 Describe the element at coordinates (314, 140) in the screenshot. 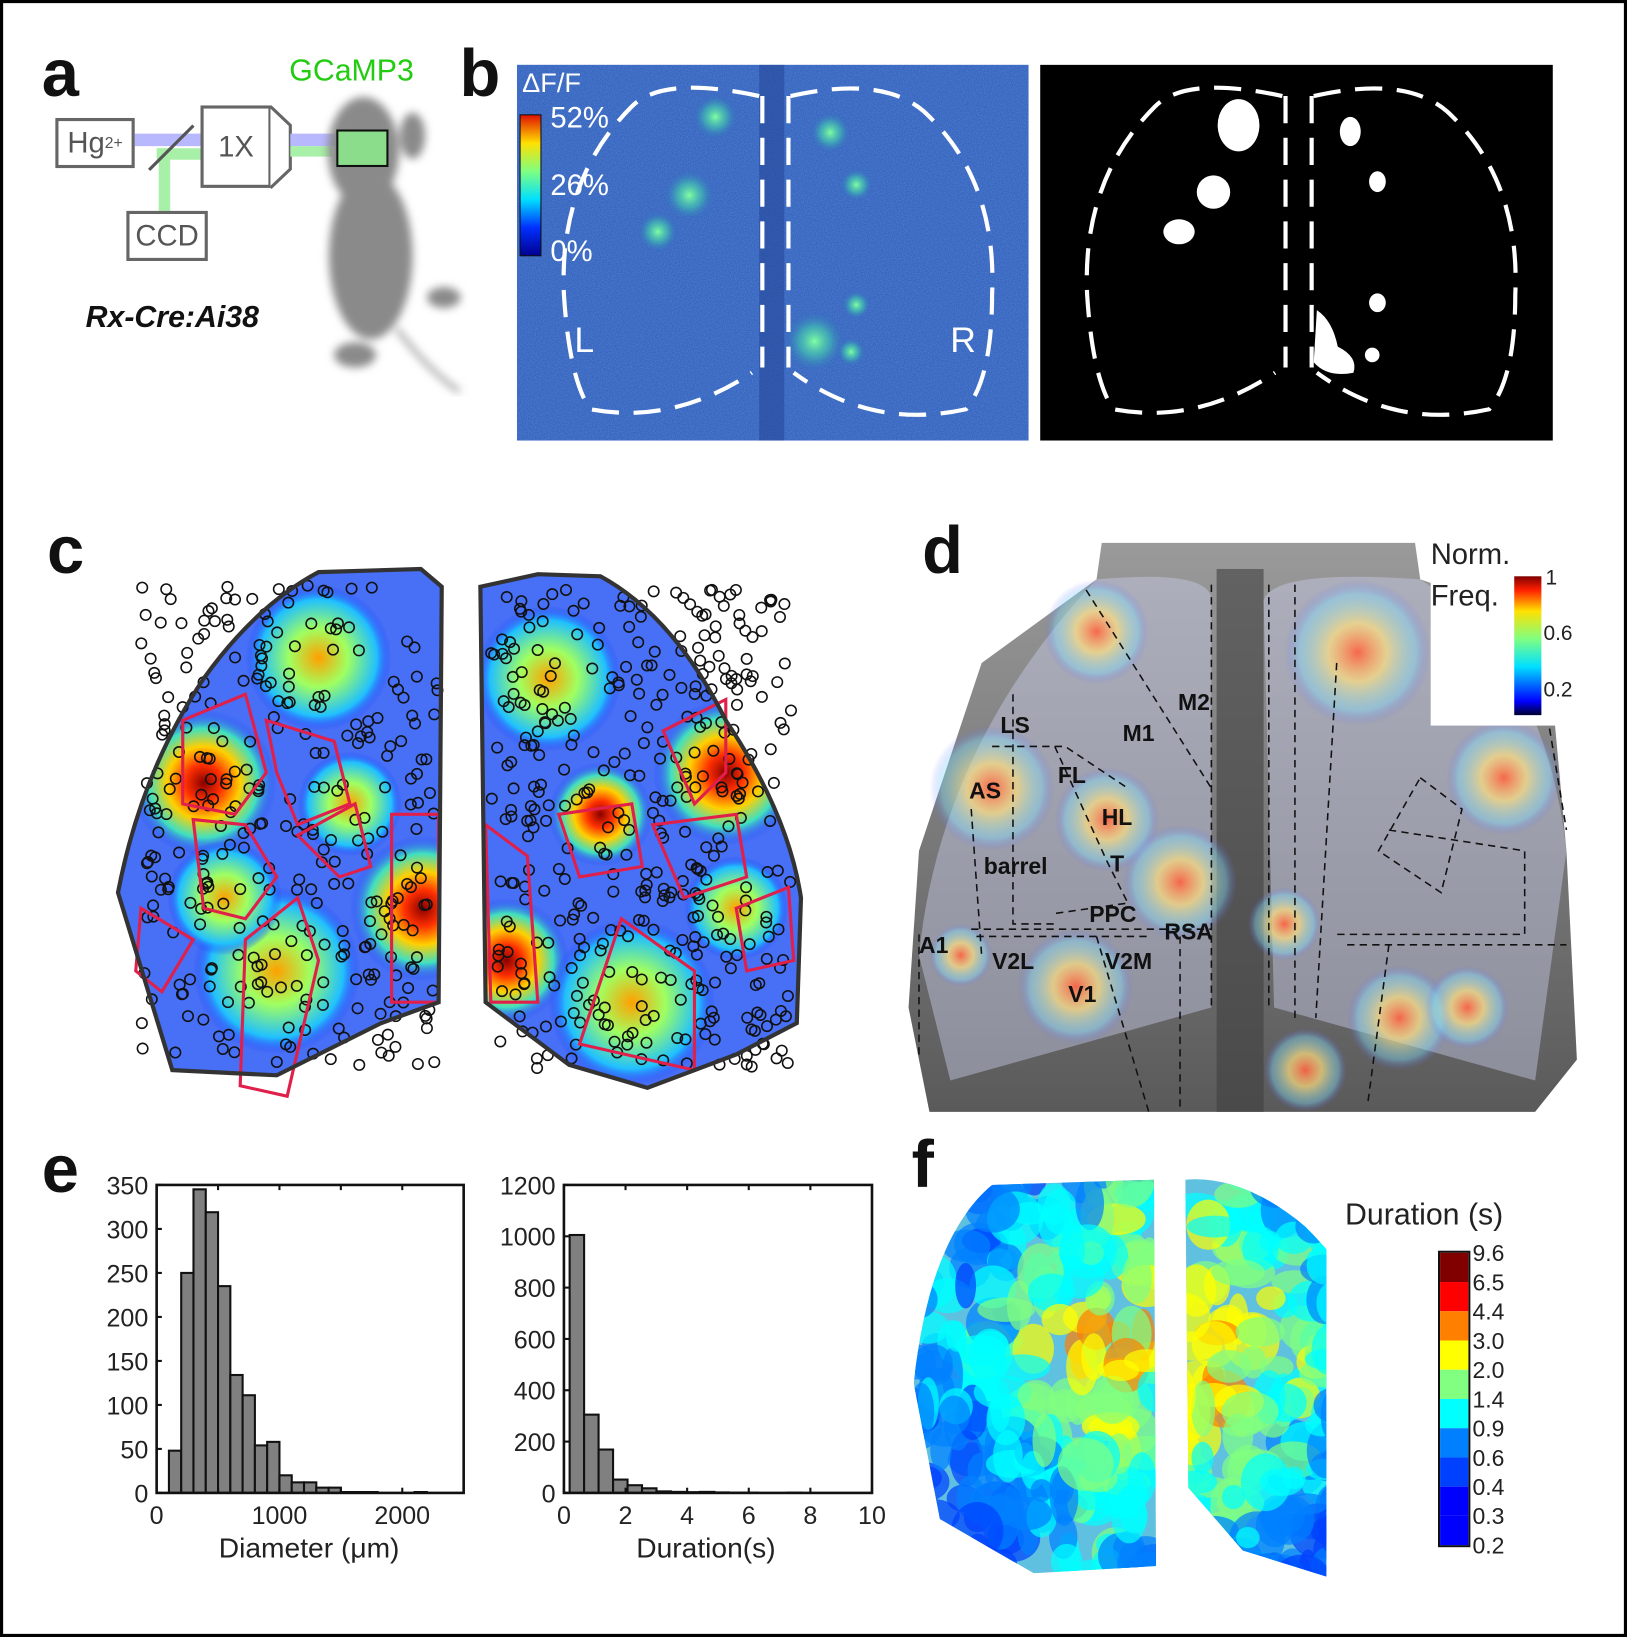

I see `excitation-beam-to-mouse` at that location.